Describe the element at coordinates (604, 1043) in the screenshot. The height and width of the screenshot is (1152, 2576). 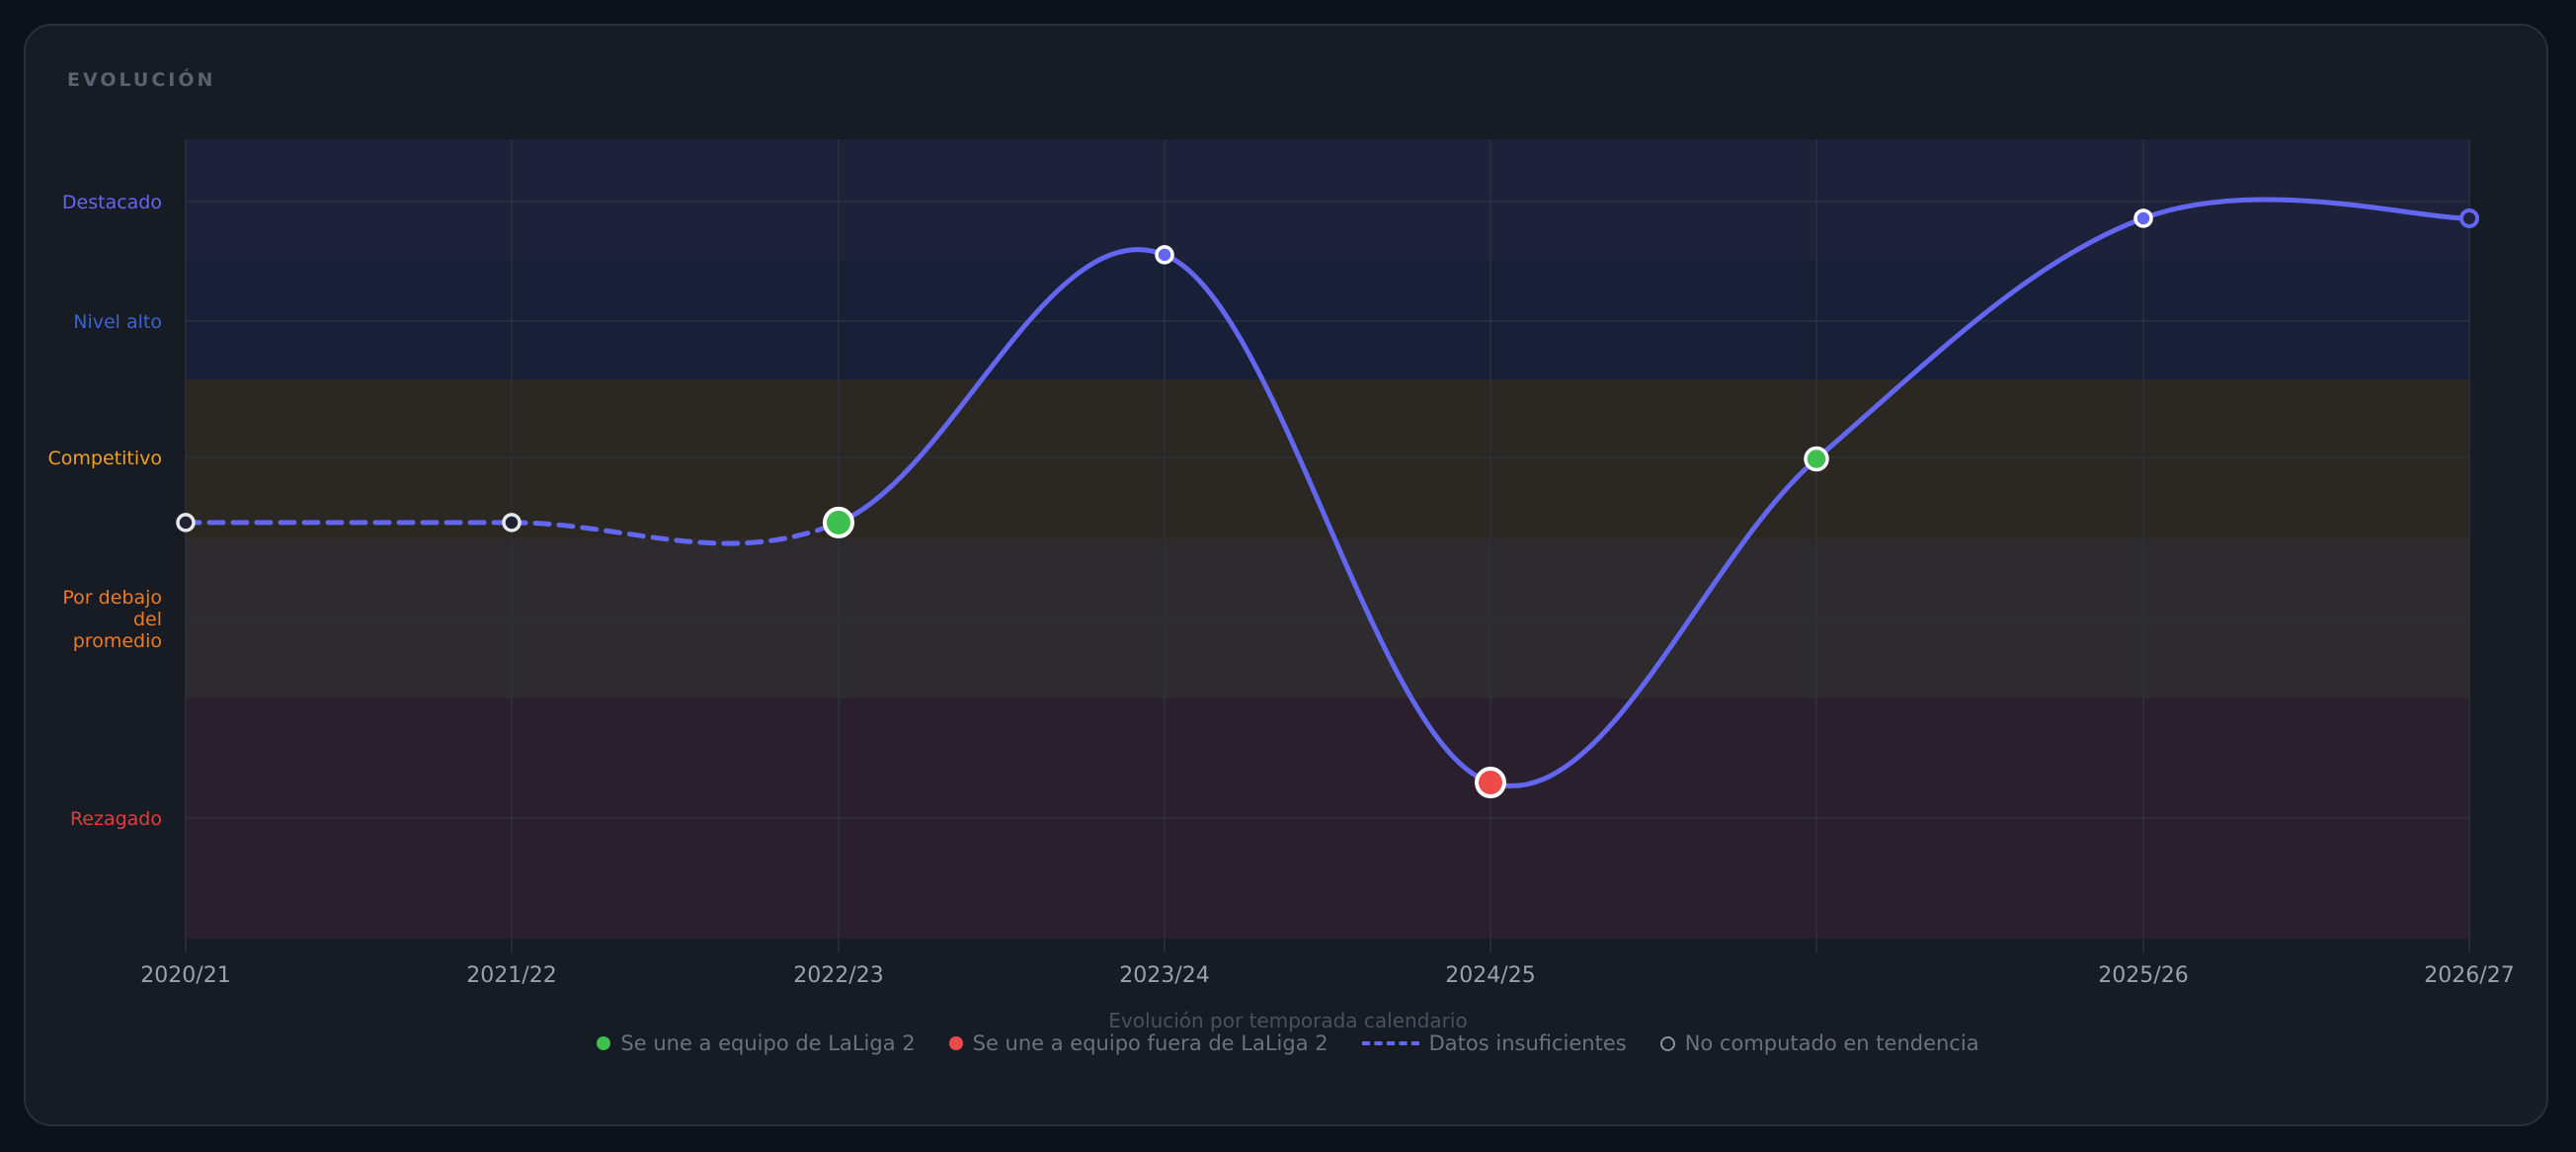
I see `green-dot-icon` at that location.